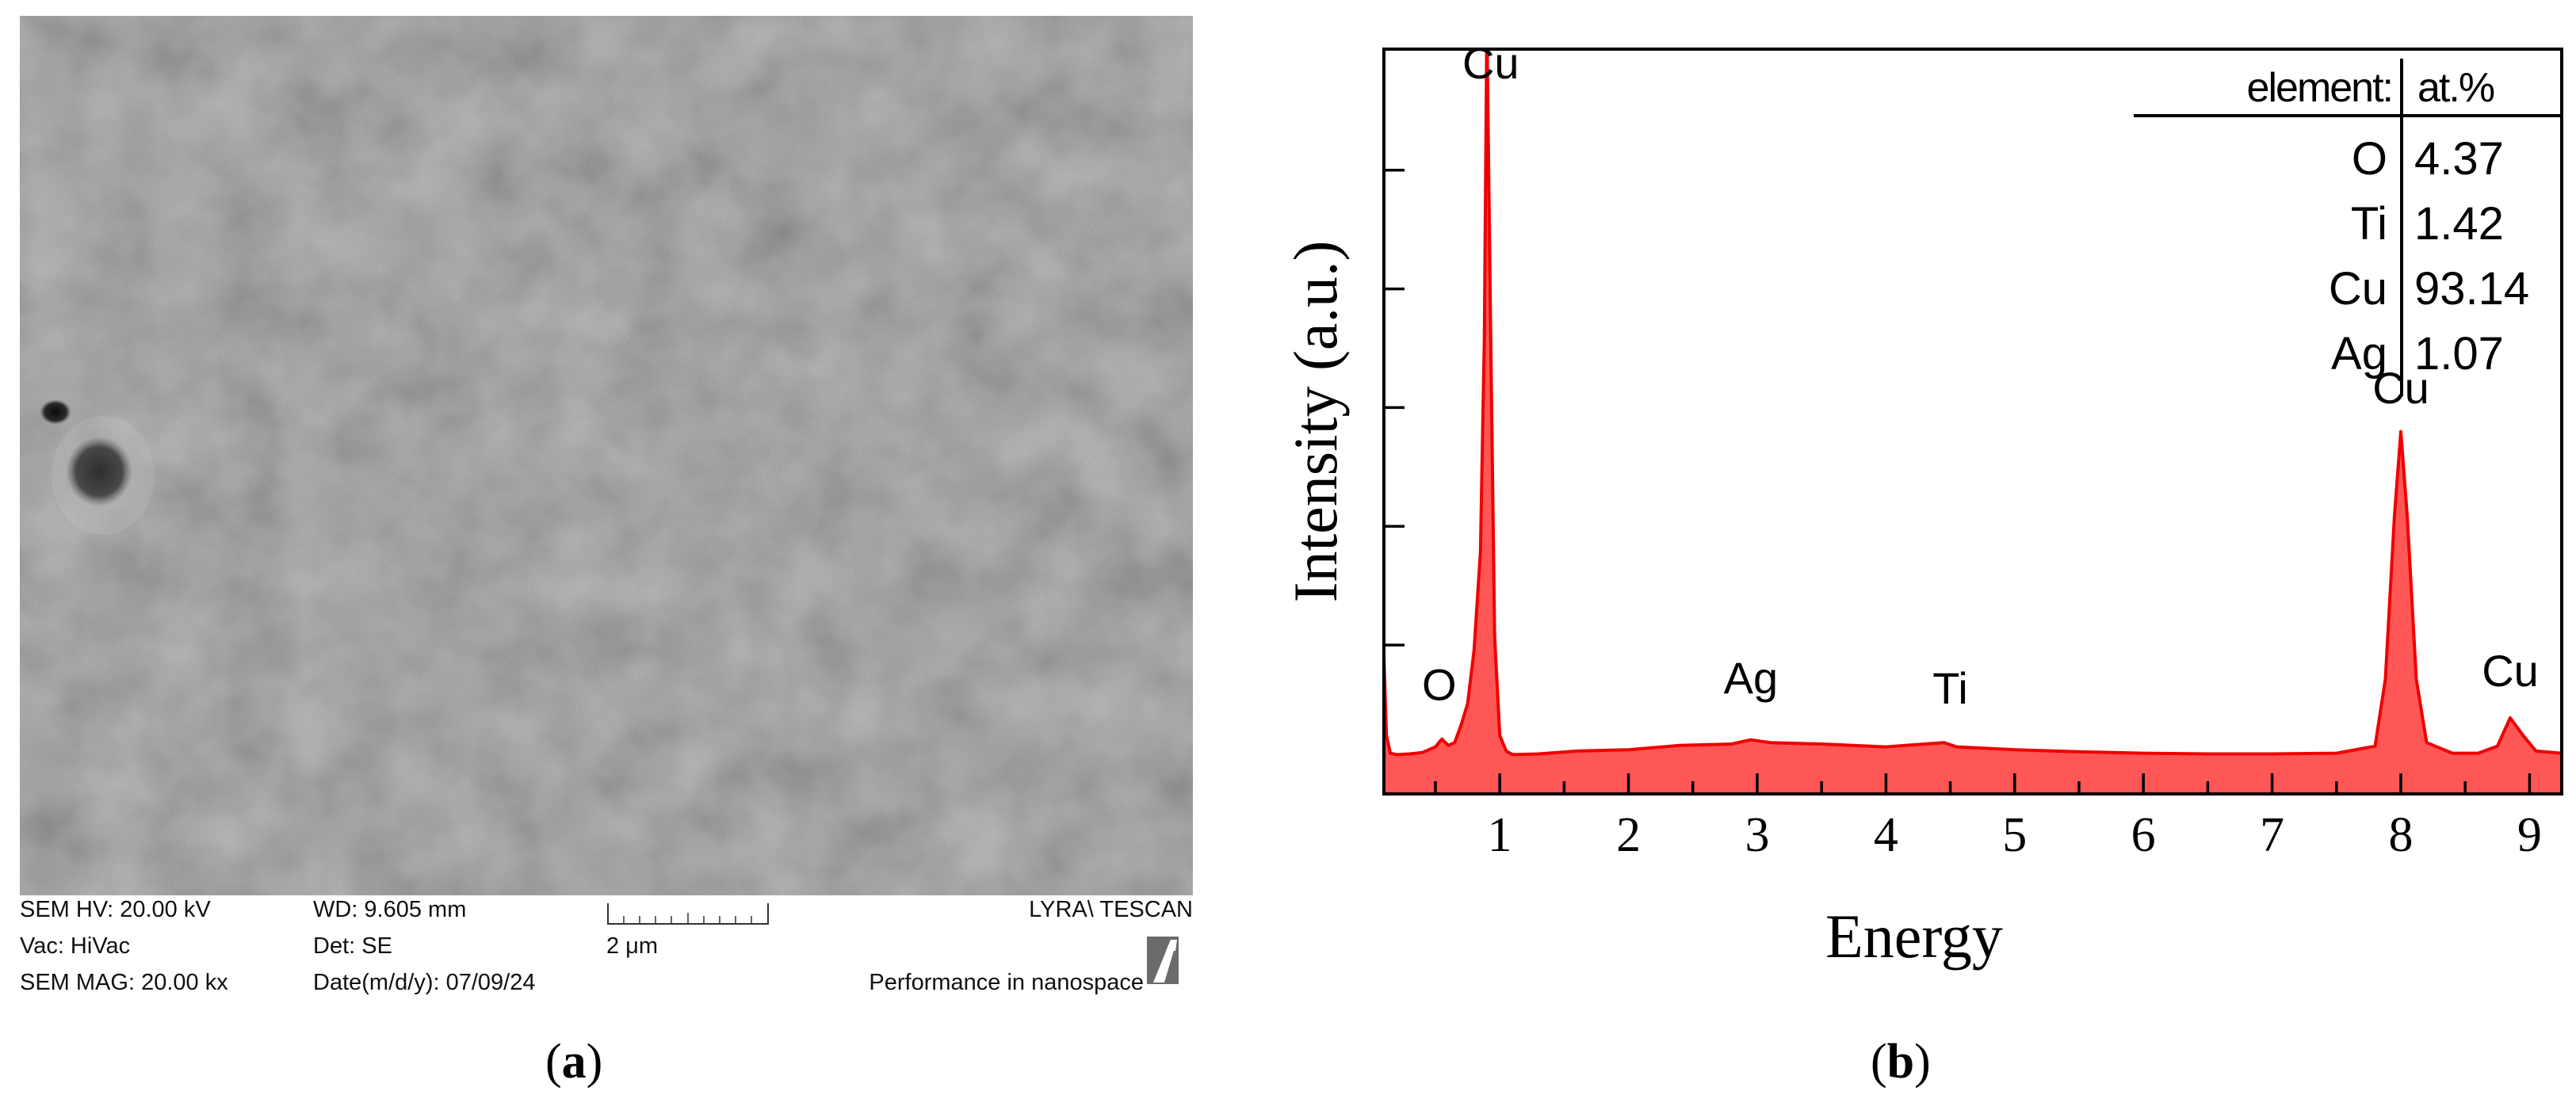 This screenshot has width=2576, height=1118. I want to click on table-value-cell: 4.37, so click(2459, 159).